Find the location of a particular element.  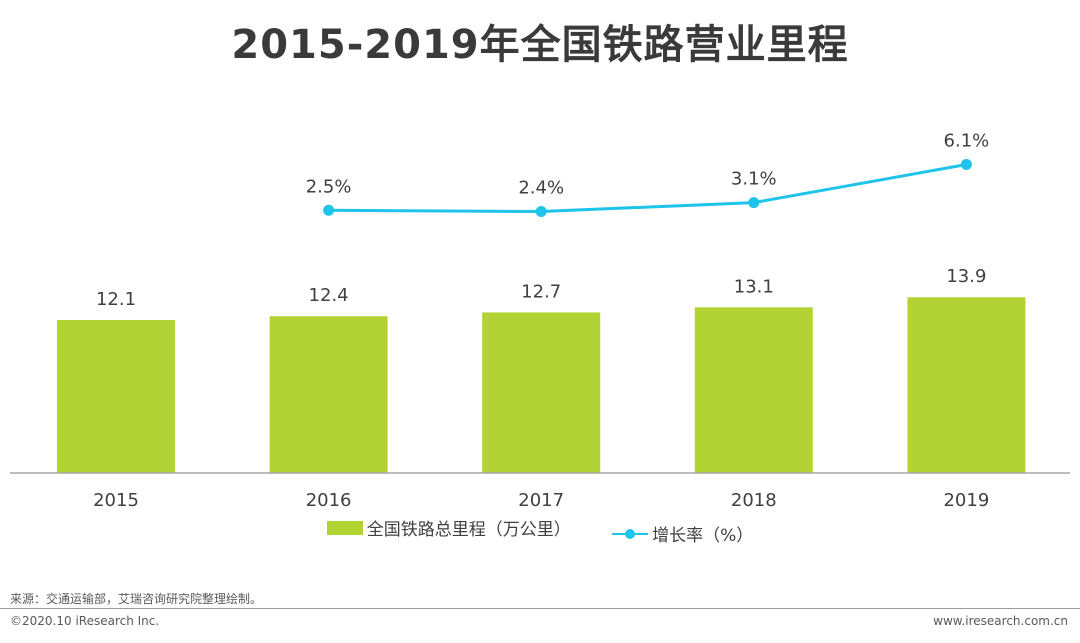

line-point-2019 is located at coordinates (966, 165).